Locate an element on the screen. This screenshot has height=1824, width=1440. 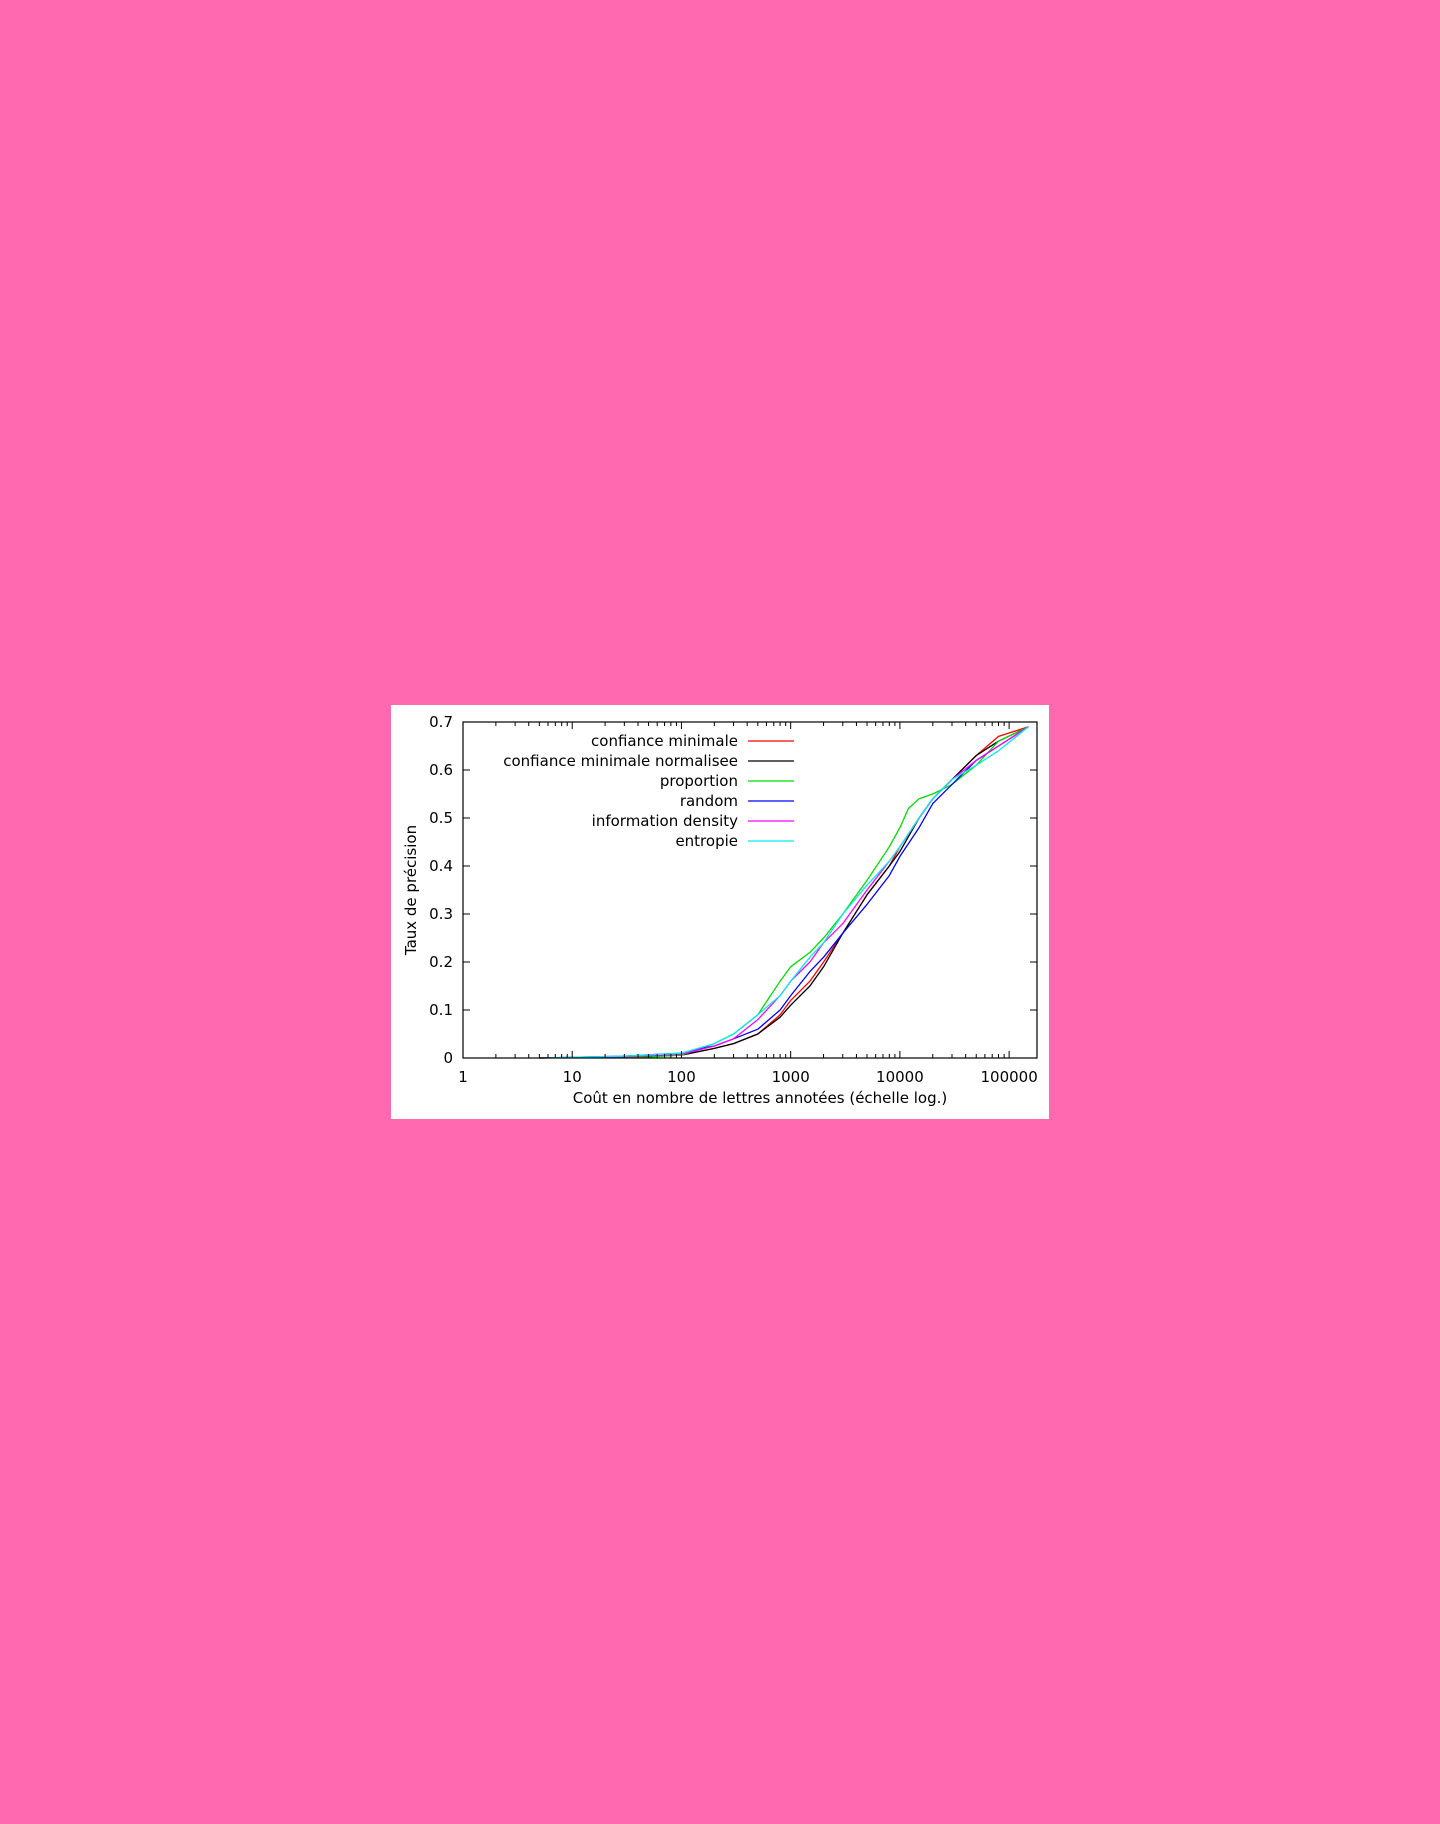
y-tick-label: 0.7 is located at coordinates (441, 722).